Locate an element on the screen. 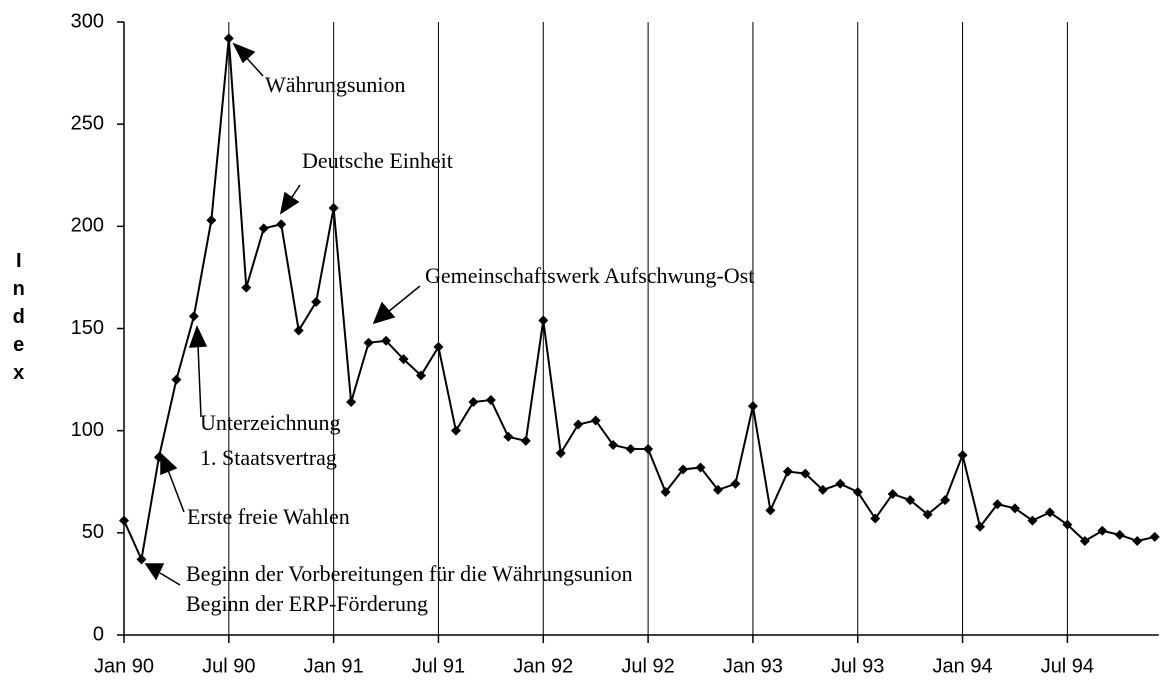 The image size is (1160, 683). annotation: 1. Staatsvertrag is located at coordinates (268, 457).